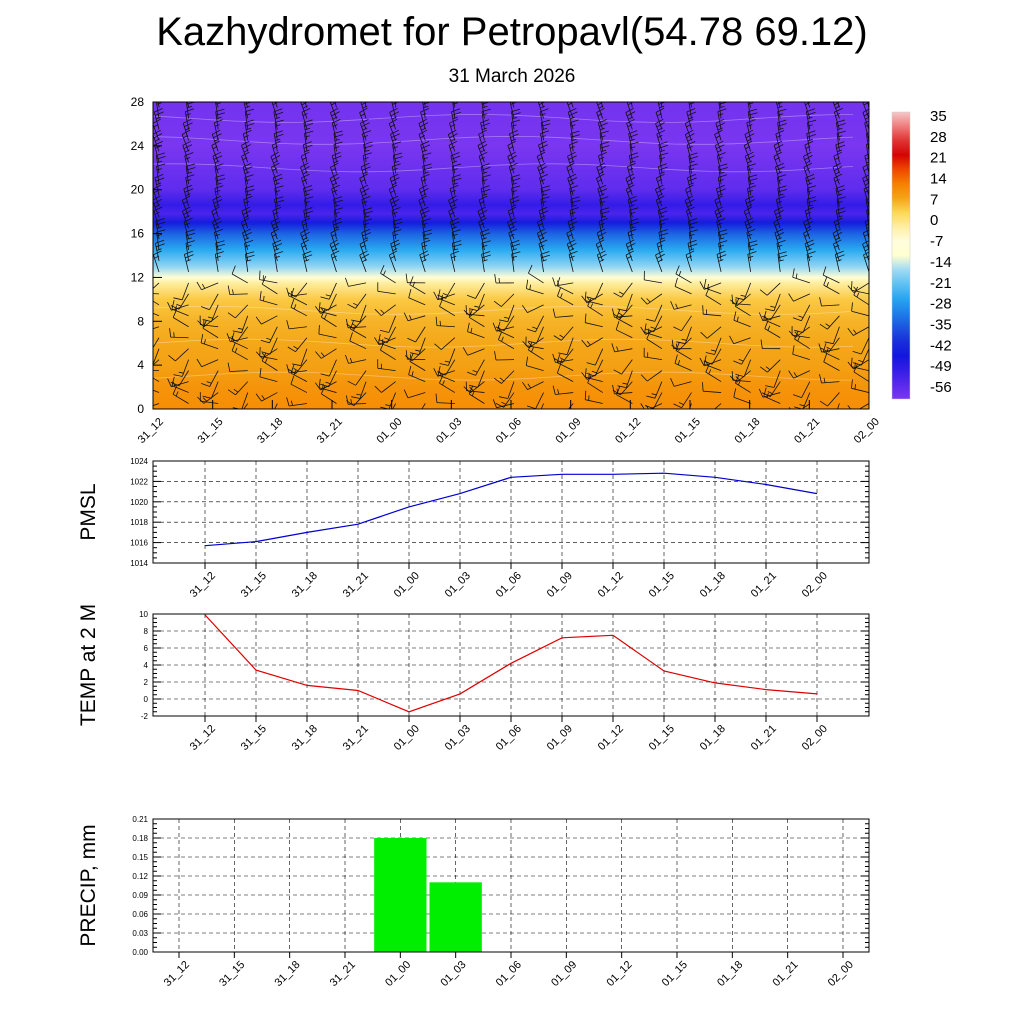 This screenshot has height=1024, width=1024. What do you see at coordinates (688, 431) in the screenshot?
I see `x-tick-label: 01_15` at bounding box center [688, 431].